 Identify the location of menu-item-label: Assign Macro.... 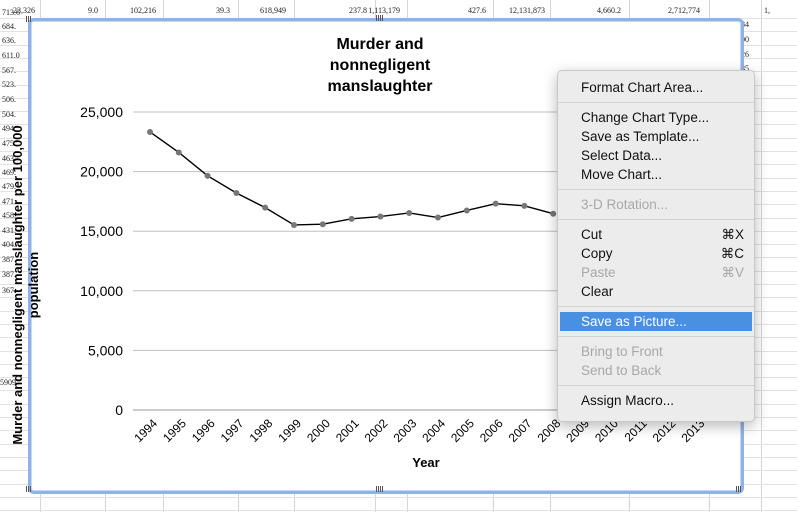
(628, 400).